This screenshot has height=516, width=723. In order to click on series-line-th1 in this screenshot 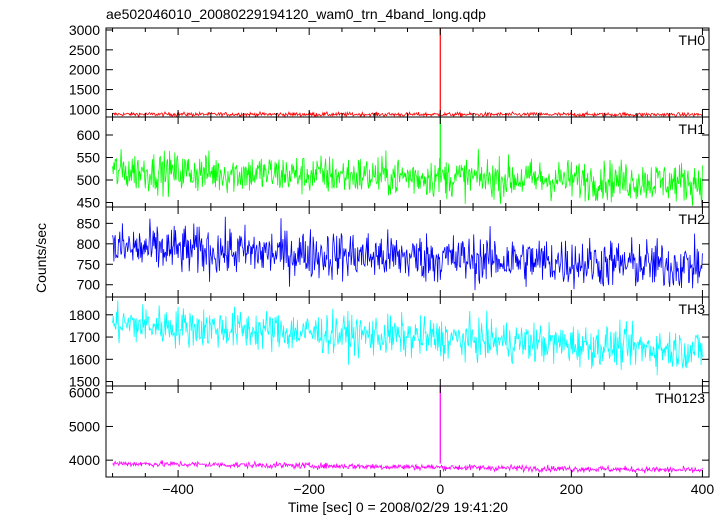, I will do `click(407, 177)`.